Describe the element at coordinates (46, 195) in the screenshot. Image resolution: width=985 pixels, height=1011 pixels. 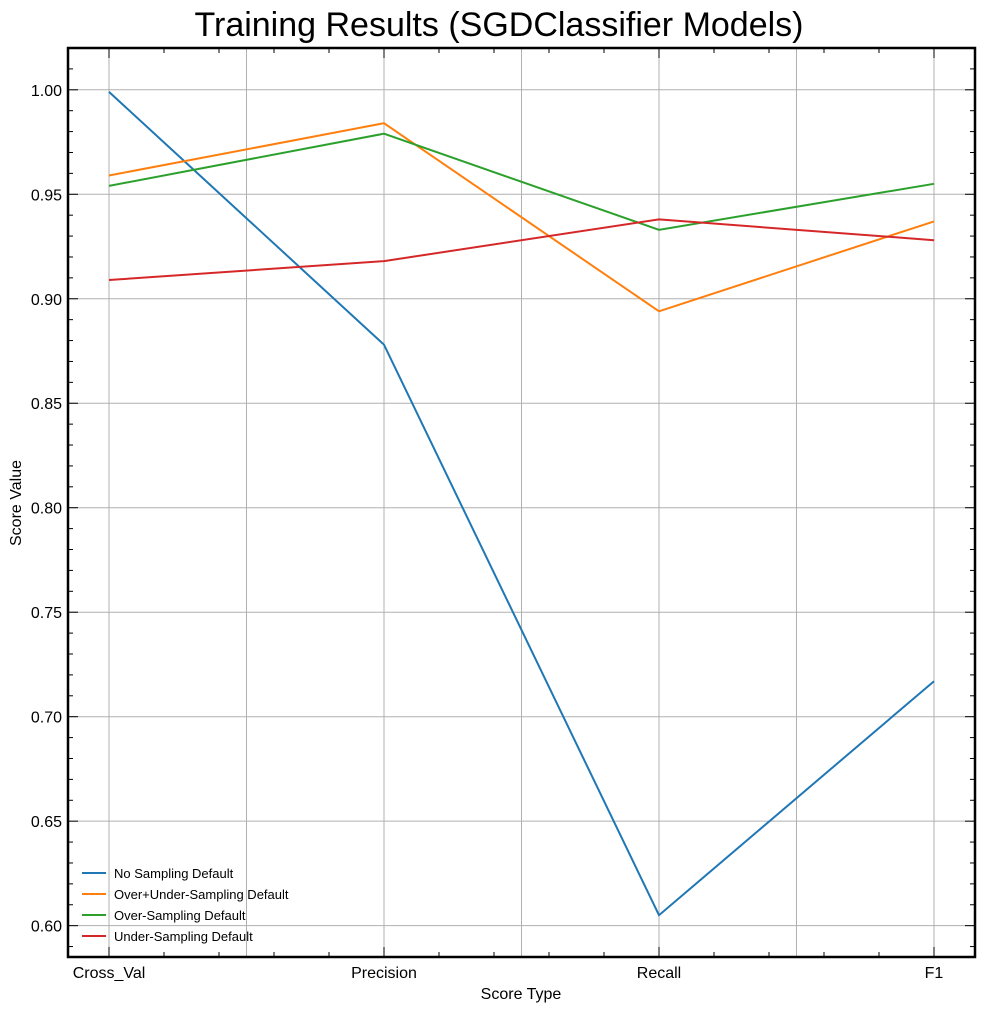
I see `y-tick-label: 0.95` at that location.